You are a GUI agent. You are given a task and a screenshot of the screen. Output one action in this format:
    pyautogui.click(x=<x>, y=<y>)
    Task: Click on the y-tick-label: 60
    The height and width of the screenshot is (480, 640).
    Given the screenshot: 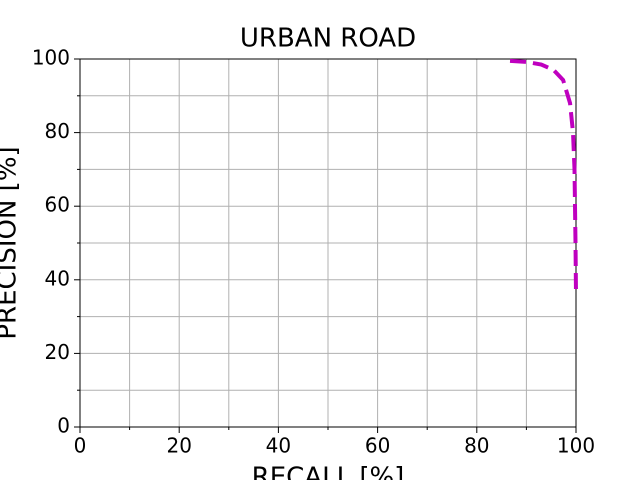 What is the action you would take?
    pyautogui.click(x=57, y=205)
    